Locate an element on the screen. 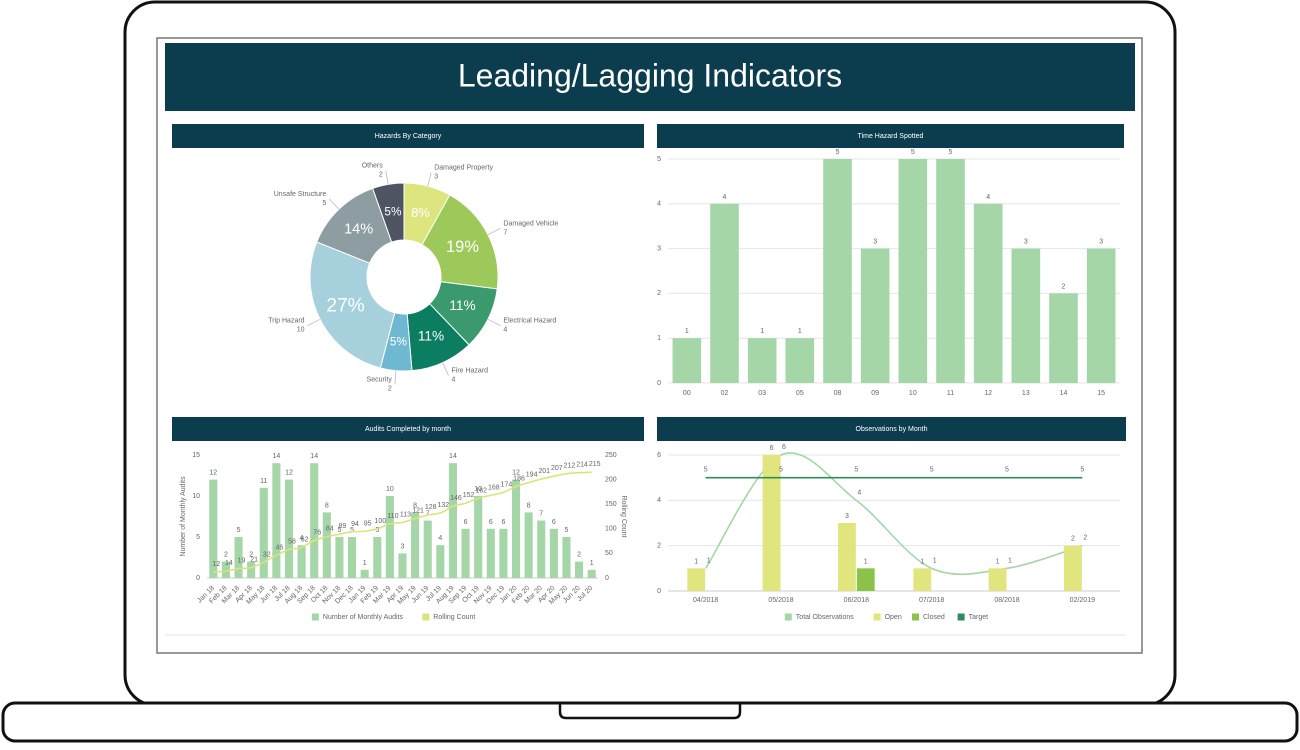  x-tick-label: 08/2018 is located at coordinates (1006, 600).